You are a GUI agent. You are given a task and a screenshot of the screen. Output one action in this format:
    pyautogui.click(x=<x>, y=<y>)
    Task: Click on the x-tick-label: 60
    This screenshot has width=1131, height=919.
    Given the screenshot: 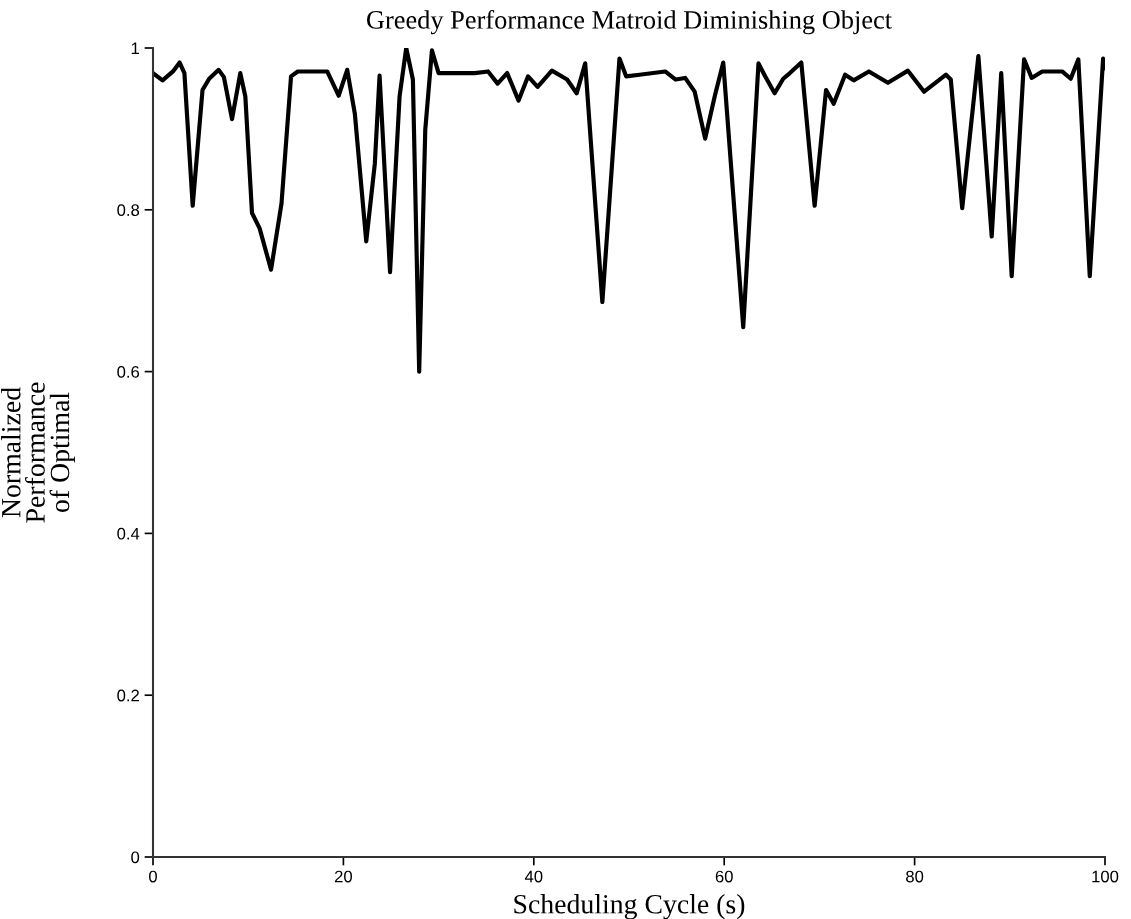 What is the action you would take?
    pyautogui.click(x=724, y=876)
    